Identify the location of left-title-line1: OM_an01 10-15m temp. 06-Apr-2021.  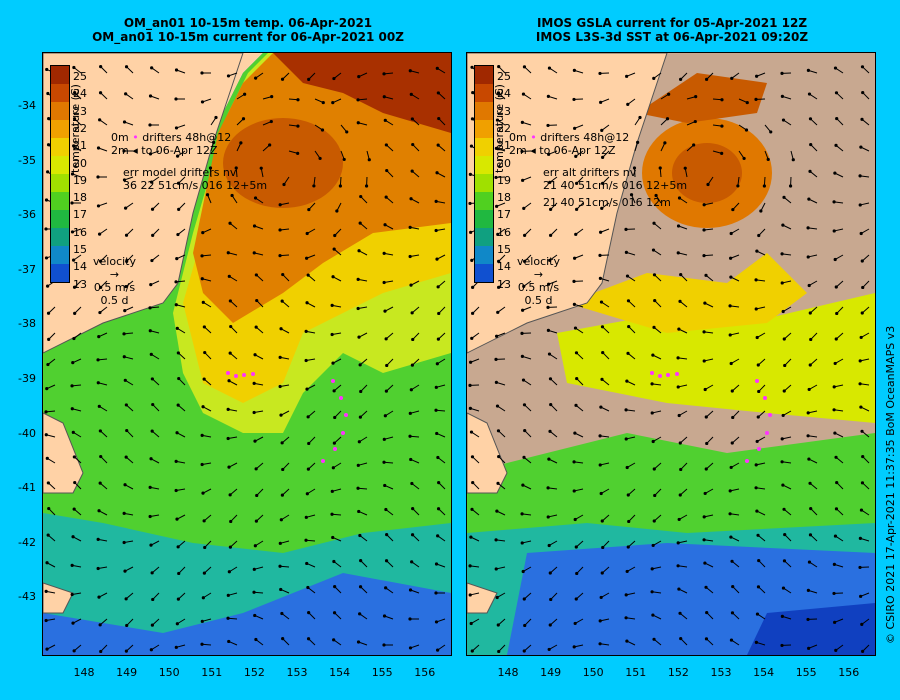
(248, 23).